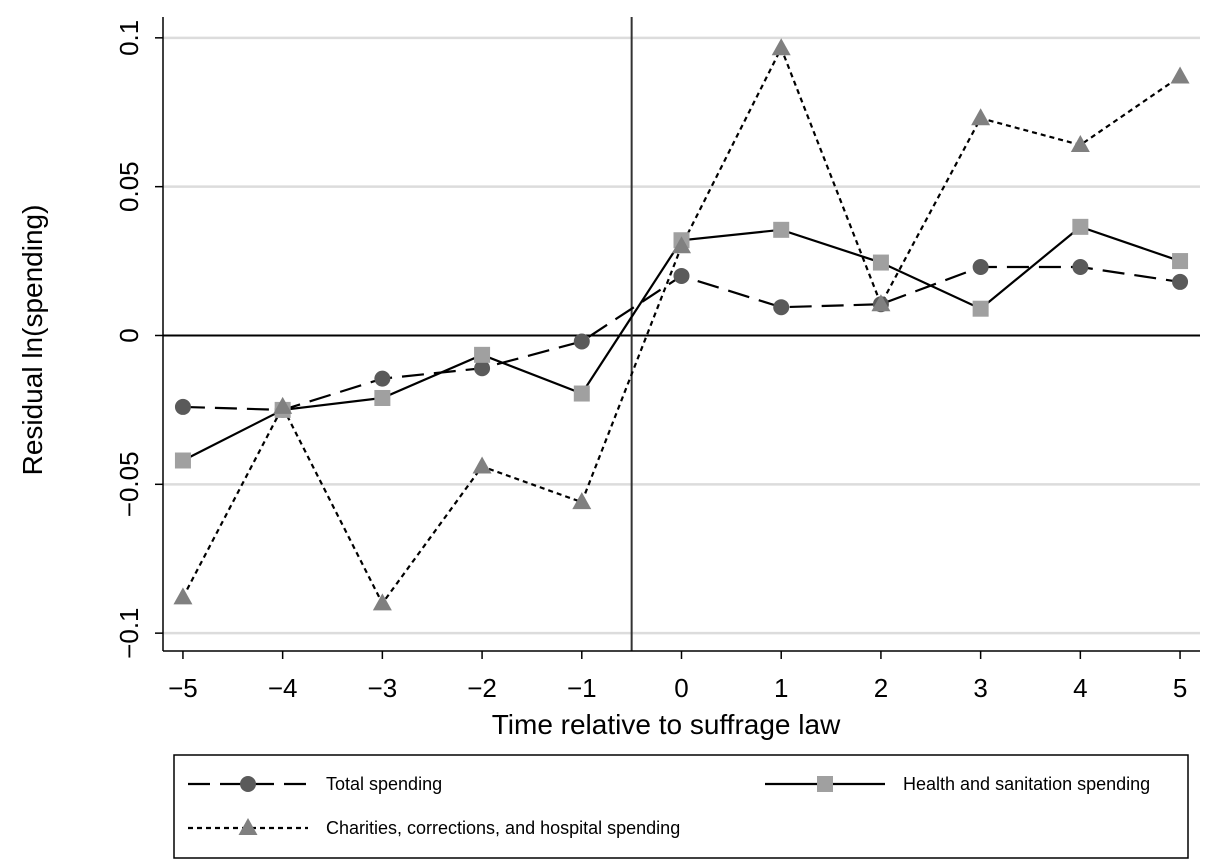  What do you see at coordinates (1026, 784) in the screenshot?
I see `legend-label: Health and sanitation spending` at bounding box center [1026, 784].